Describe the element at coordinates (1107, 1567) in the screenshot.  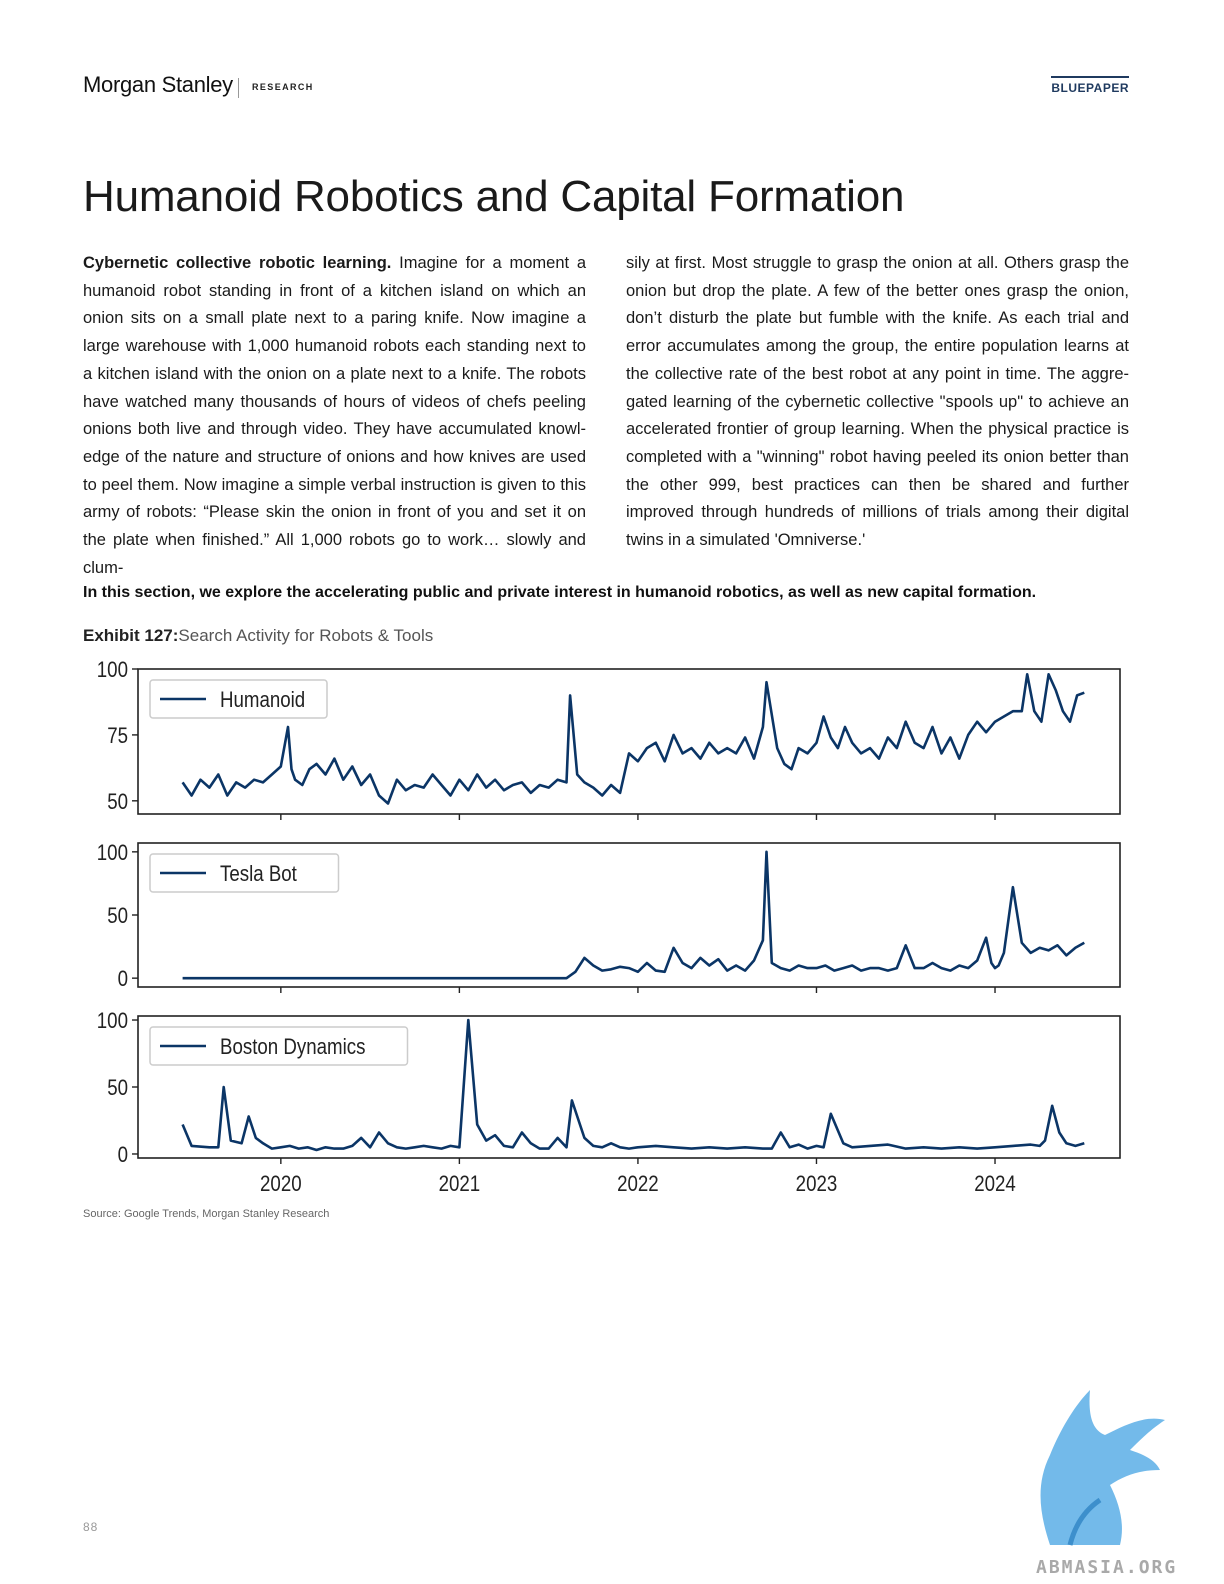
I see `watermark-text: ABMASIA.ORG` at that location.